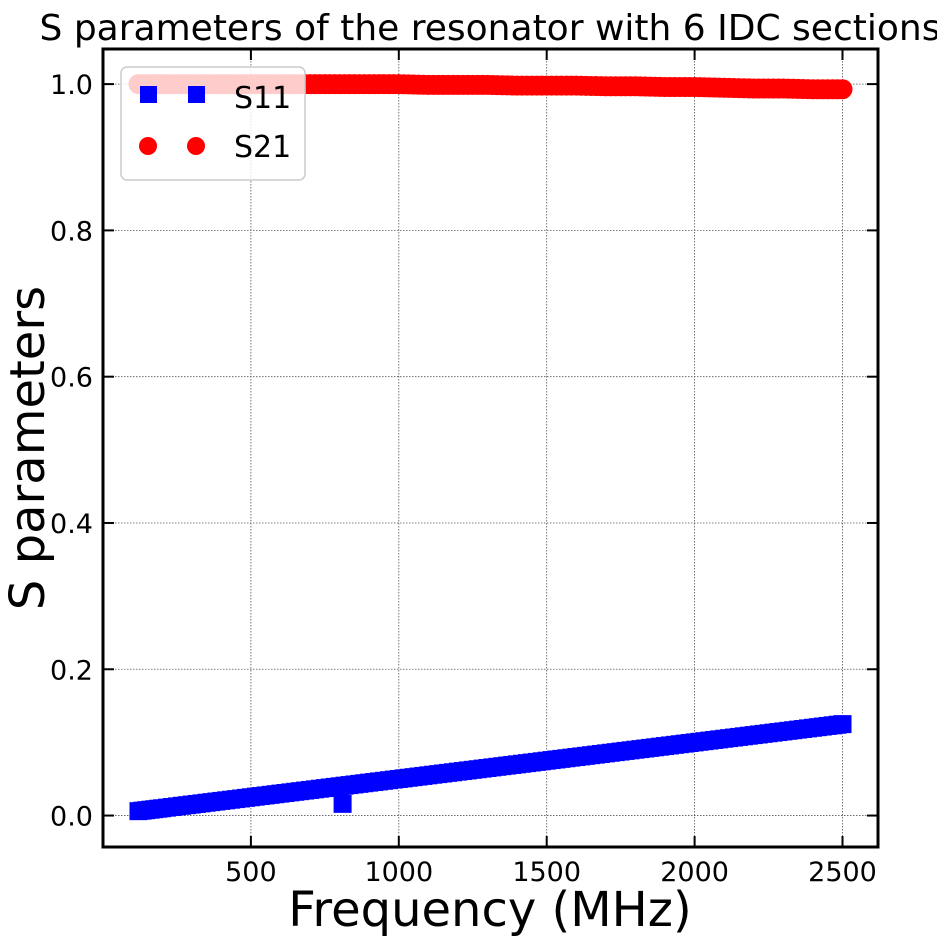 The image size is (937, 944). Describe the element at coordinates (842, 89) in the screenshot. I see `s21-point` at that location.